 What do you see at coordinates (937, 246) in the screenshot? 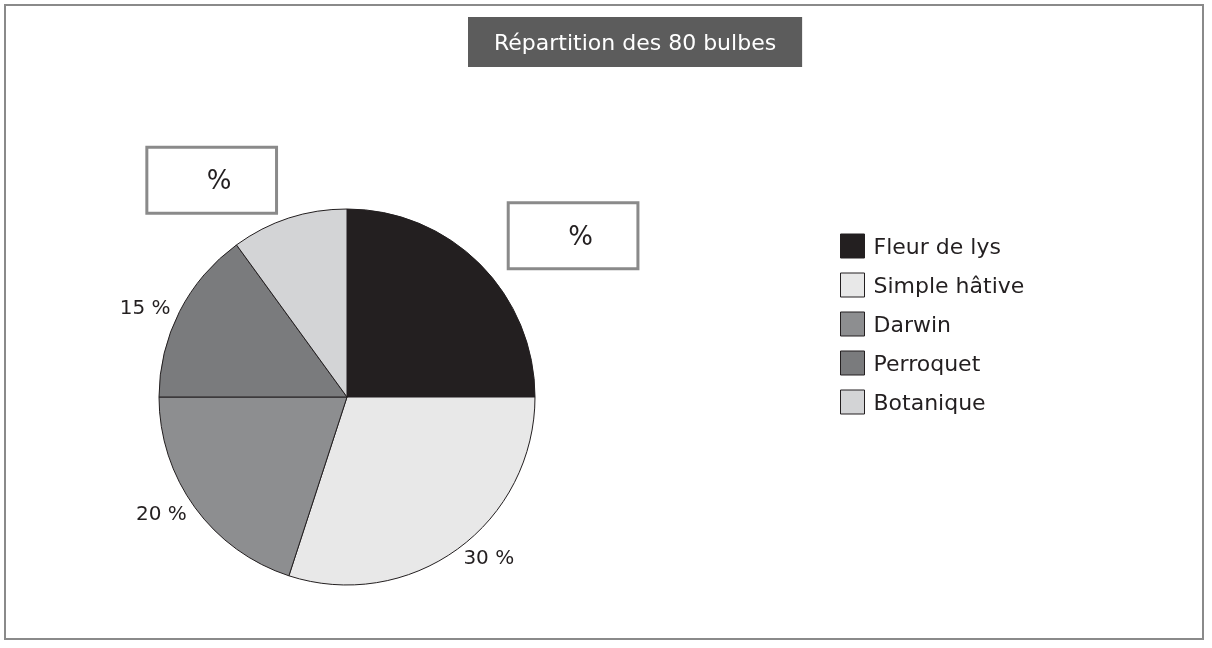
I see `legend-label: Fleur de lys` at bounding box center [937, 246].